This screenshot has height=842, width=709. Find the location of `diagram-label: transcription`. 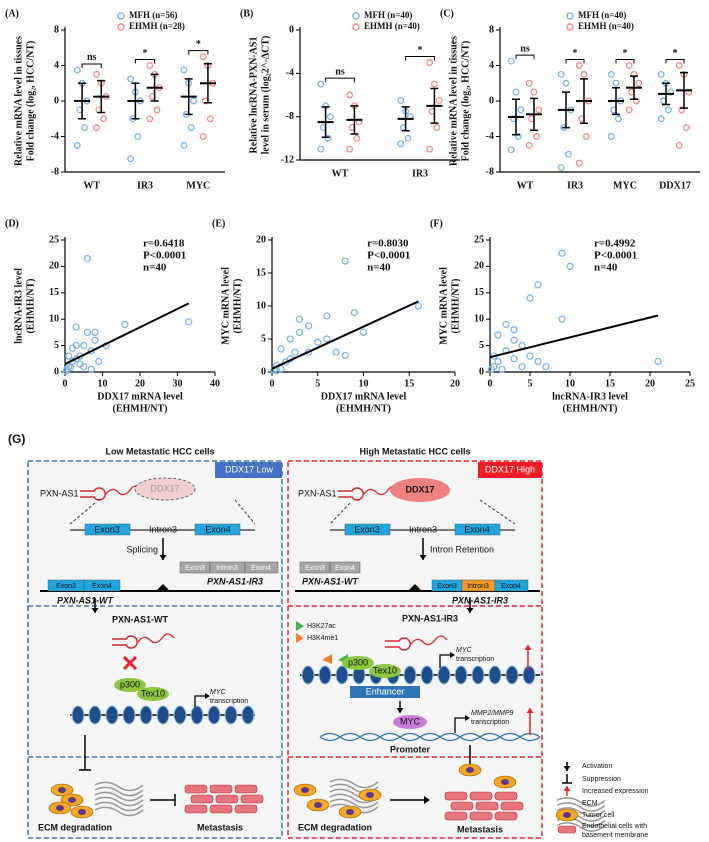

diagram-label: transcription is located at coordinates (475, 659).